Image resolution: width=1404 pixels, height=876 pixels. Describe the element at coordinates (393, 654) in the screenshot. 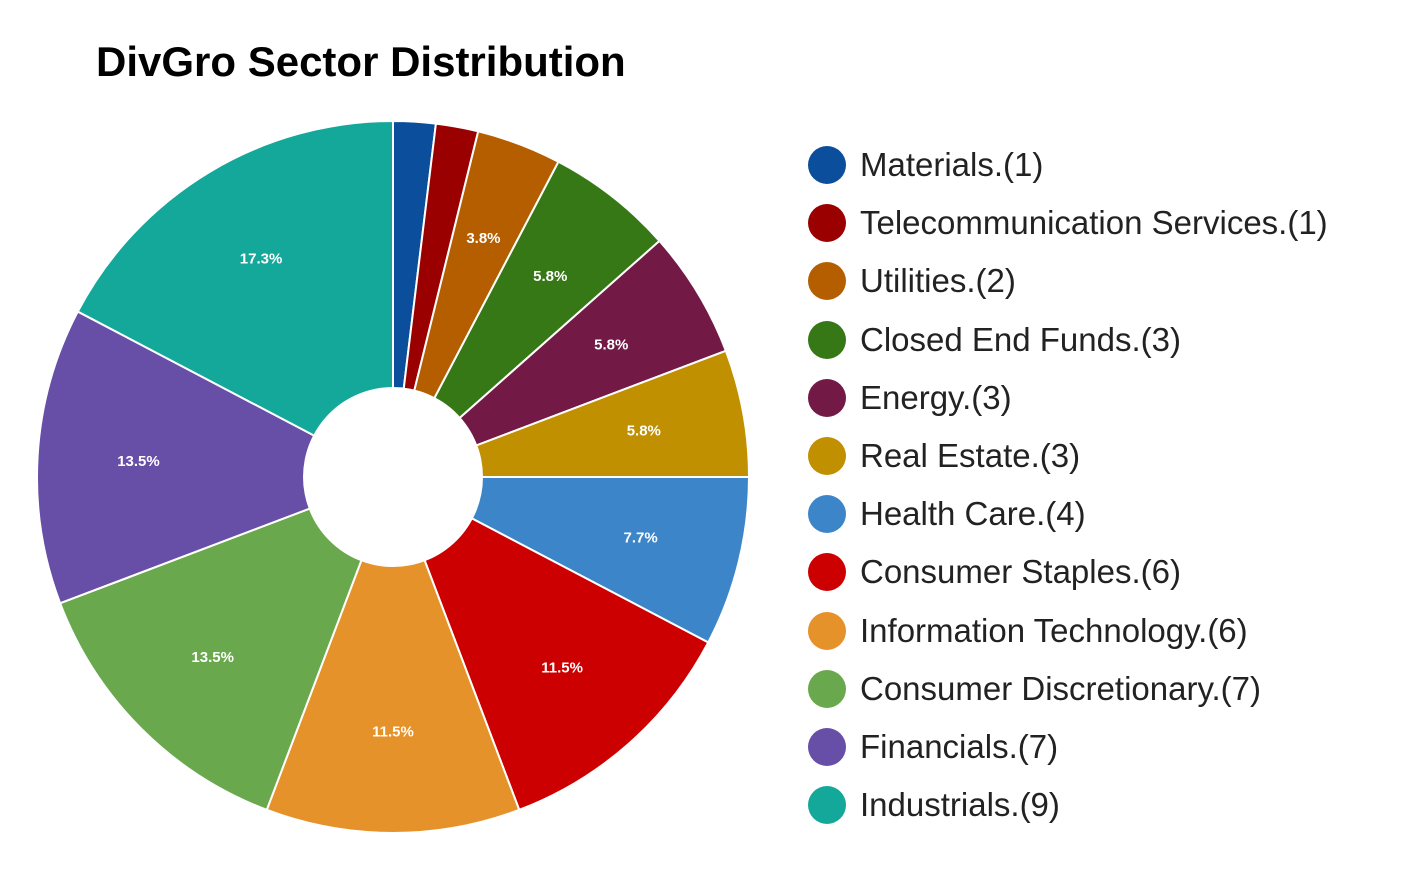

I see `pie-slice-information-technology` at that location.